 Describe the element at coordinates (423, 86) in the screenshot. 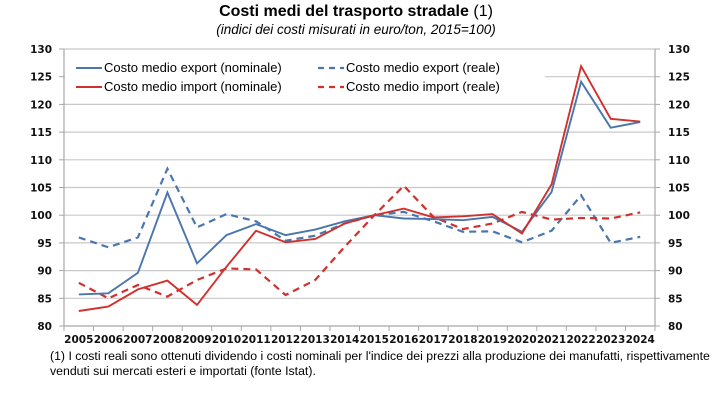

I see `legend-label: Costo medio import (reale)` at that location.